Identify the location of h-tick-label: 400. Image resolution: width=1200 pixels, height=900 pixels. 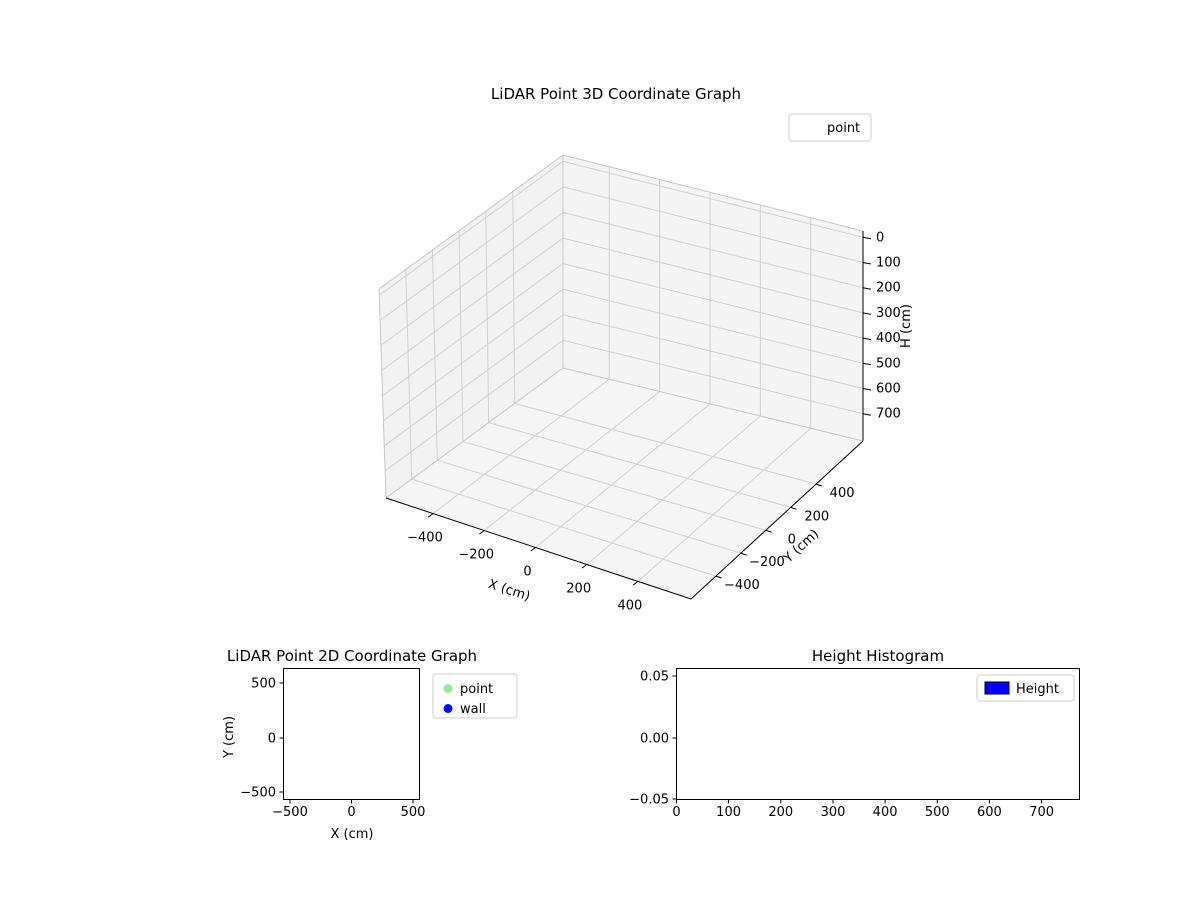
(888, 338).